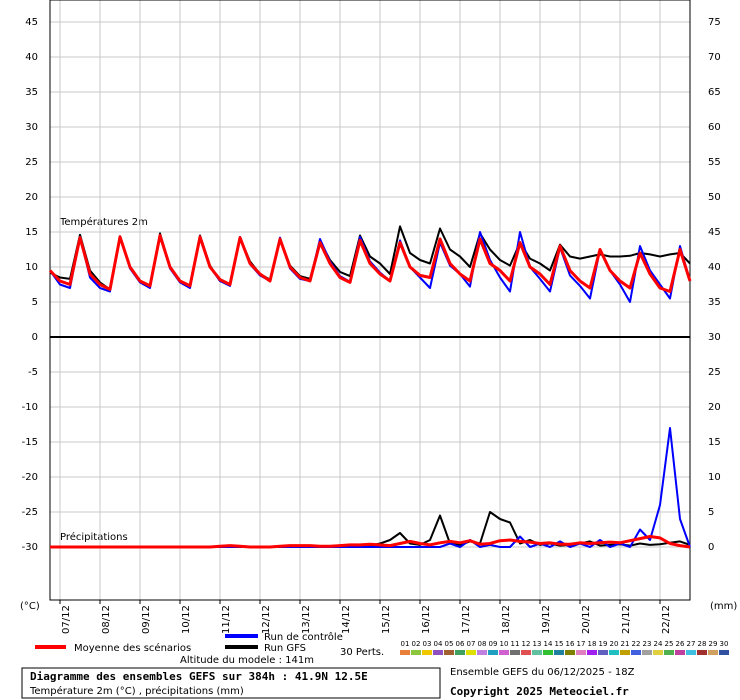 The width and height of the screenshot is (740, 700). What do you see at coordinates (666, 619) in the screenshot?
I see `x-tick-label: 22/12` at bounding box center [666, 619].